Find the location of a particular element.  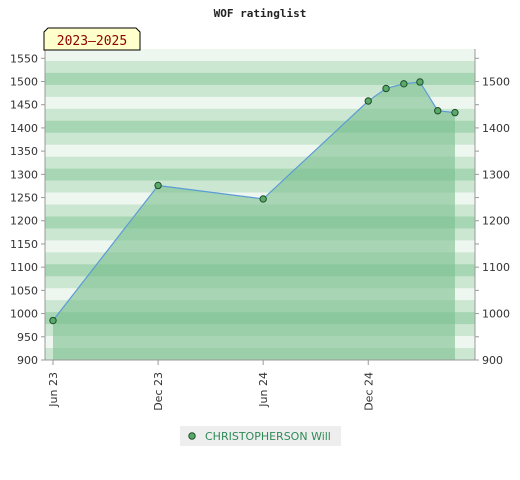

x-axis: Jun 23 Dec 23 Jun 24 Dec 24 is located at coordinates (211, 385).